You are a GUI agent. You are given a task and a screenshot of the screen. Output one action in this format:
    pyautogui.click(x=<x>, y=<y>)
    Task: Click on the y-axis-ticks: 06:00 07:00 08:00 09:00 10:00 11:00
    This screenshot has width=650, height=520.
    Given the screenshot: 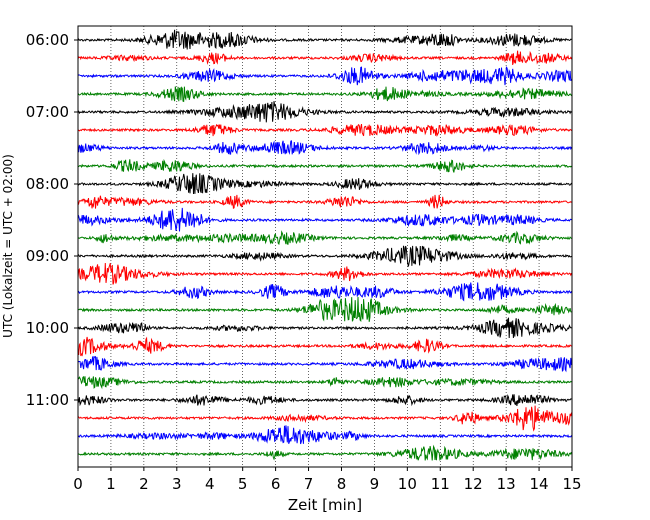 What is the action you would take?
    pyautogui.click(x=52, y=220)
    